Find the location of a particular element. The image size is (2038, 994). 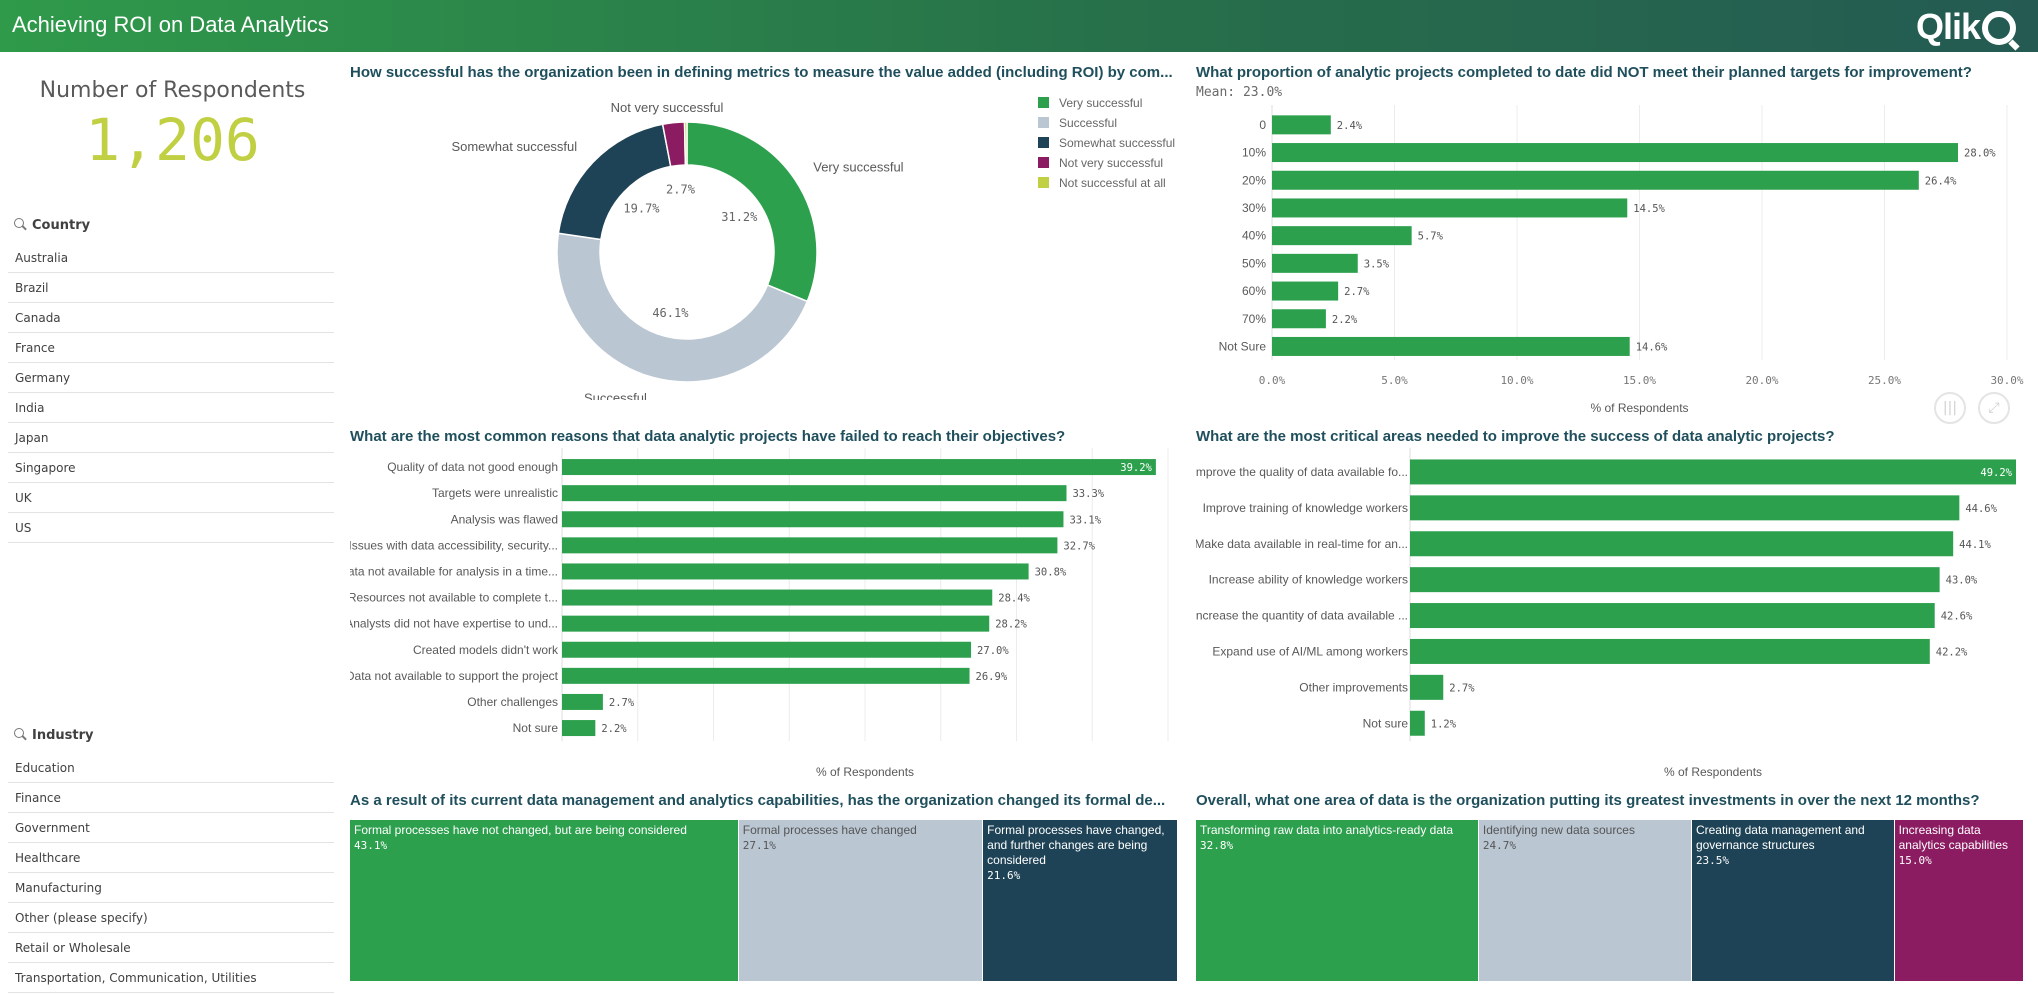

bar-value-label: 30.8% is located at coordinates (1051, 572).